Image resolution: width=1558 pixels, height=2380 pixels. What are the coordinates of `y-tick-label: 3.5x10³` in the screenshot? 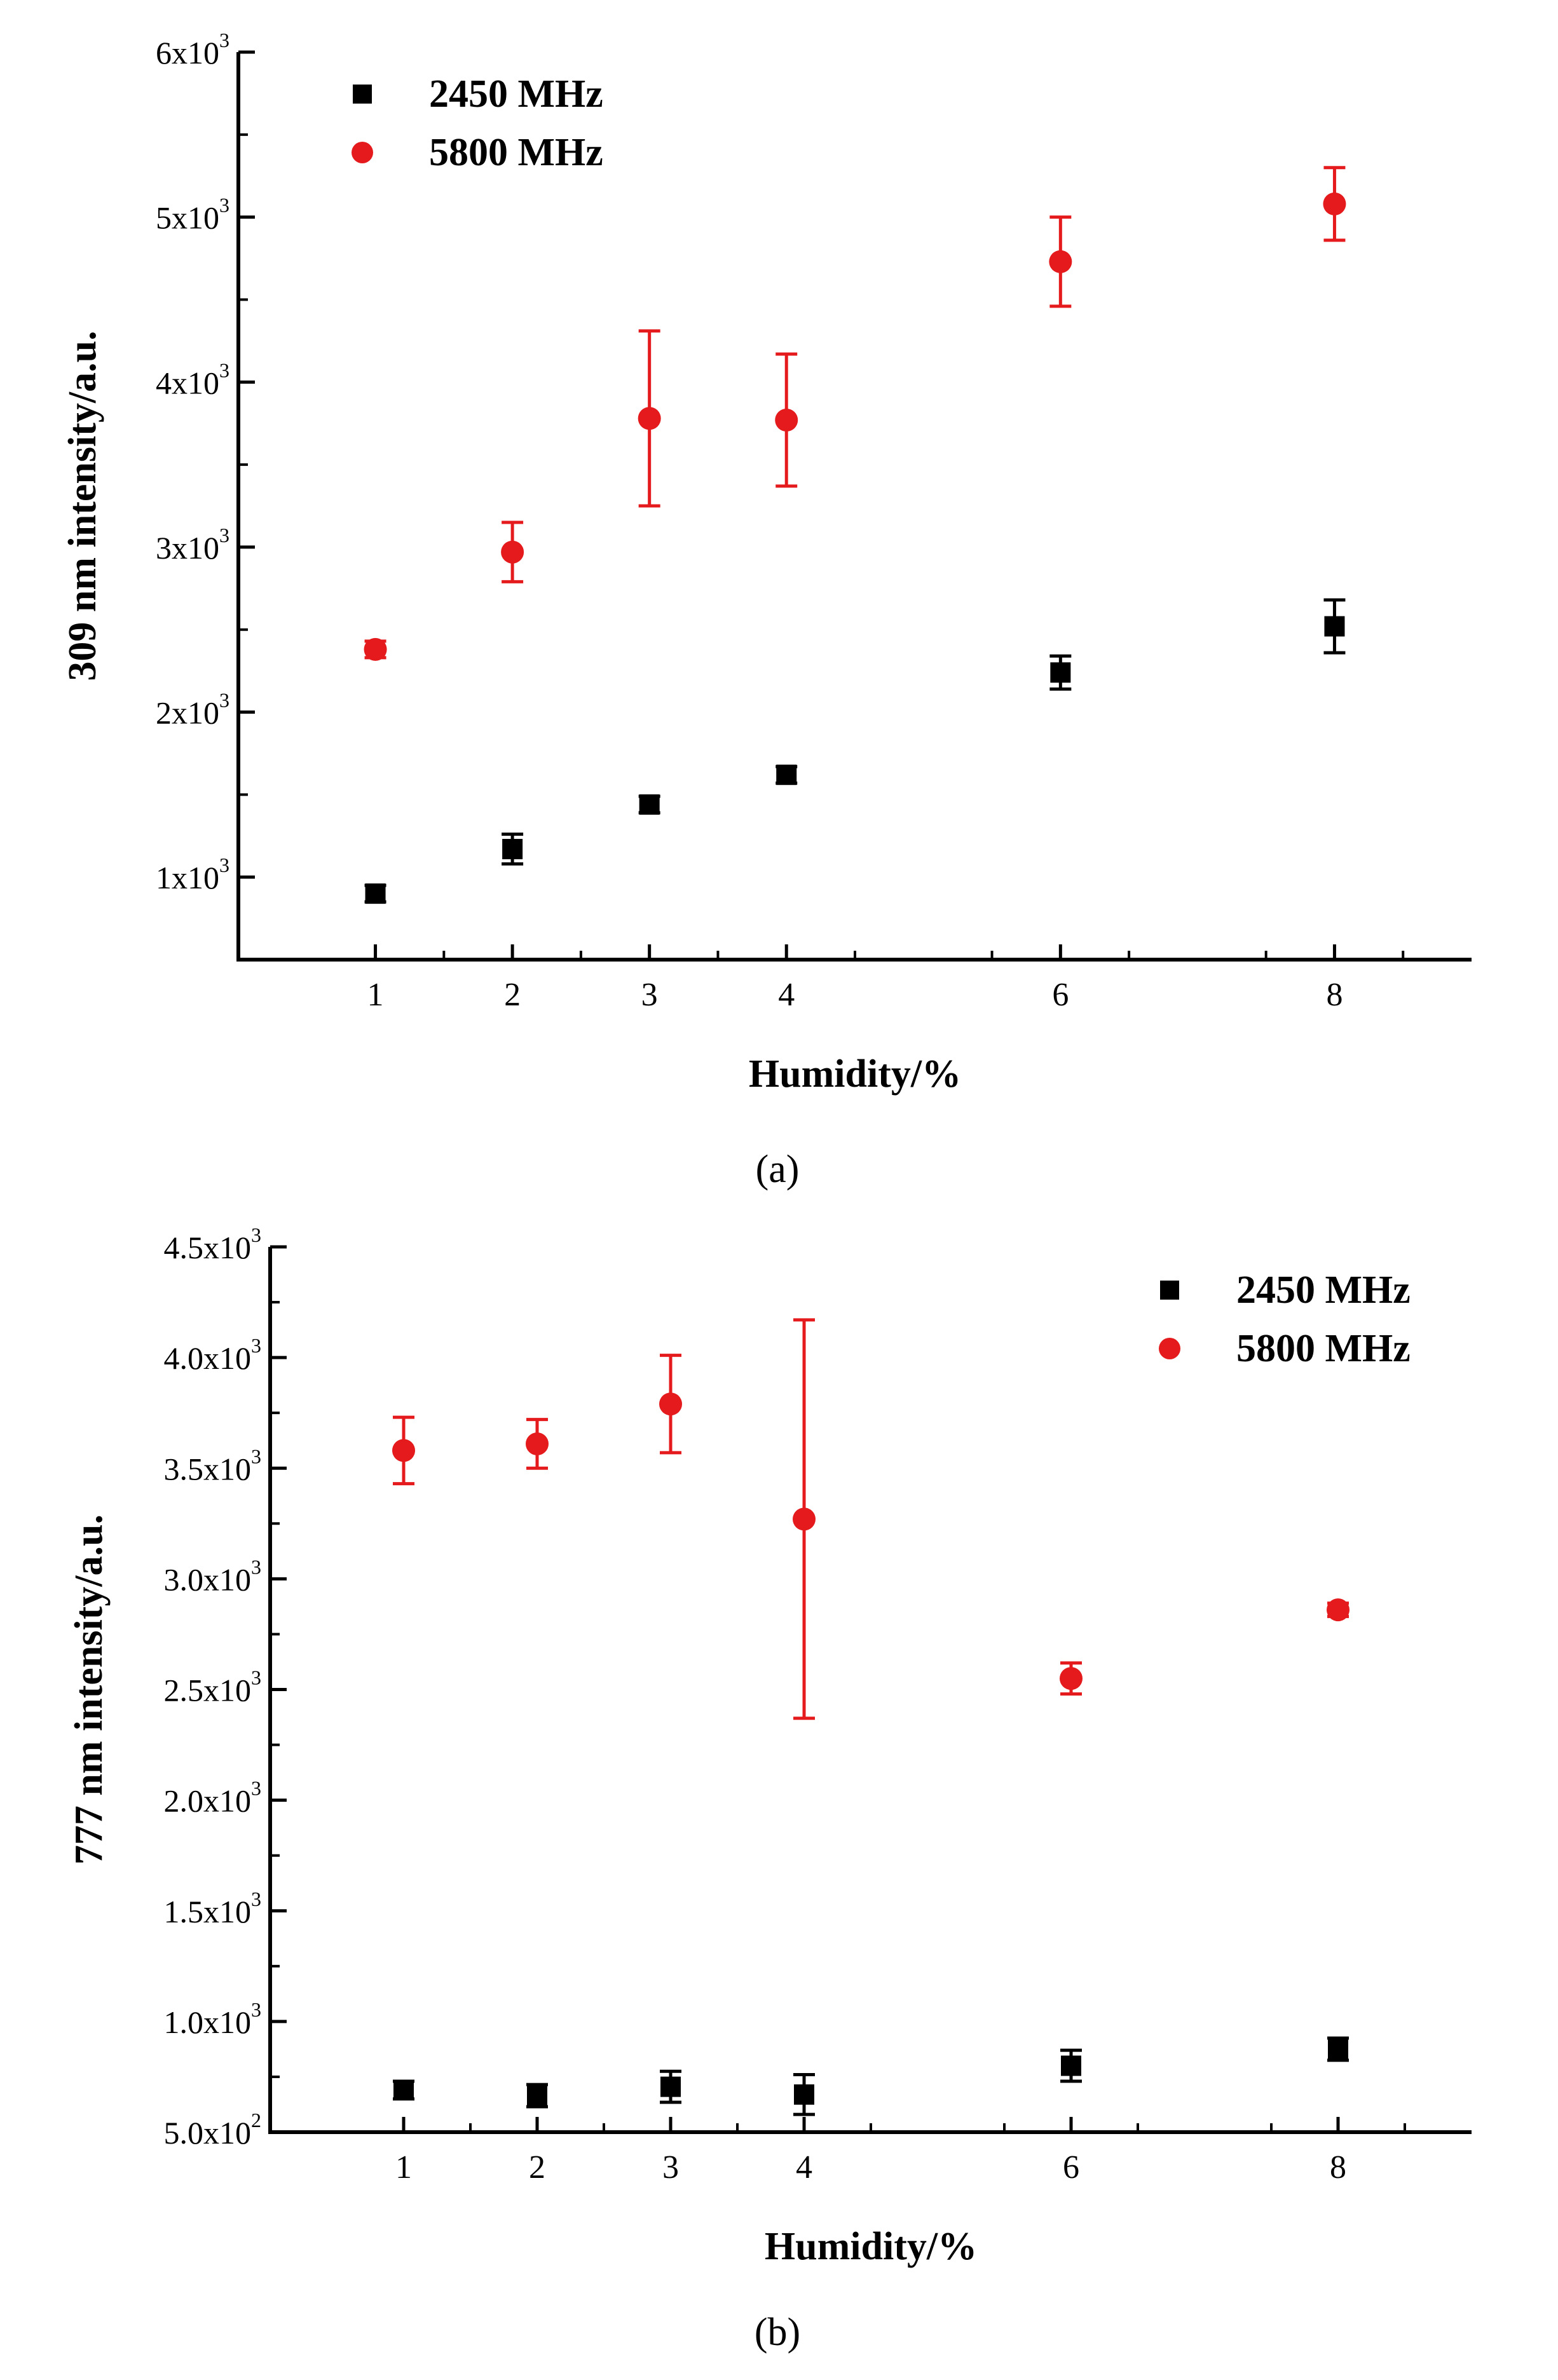 It's located at (213, 1465).